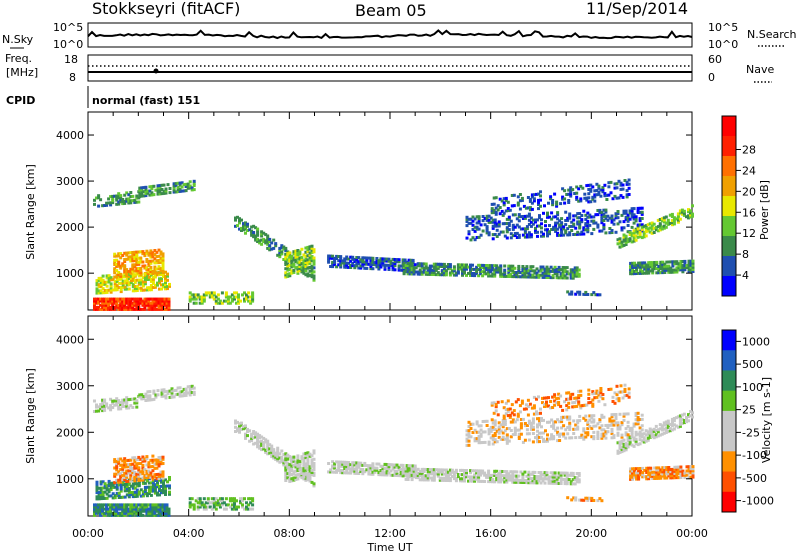  Describe the element at coordinates (711, 77) in the screenshot. I see `nave-tick-bottom: 0` at that location.